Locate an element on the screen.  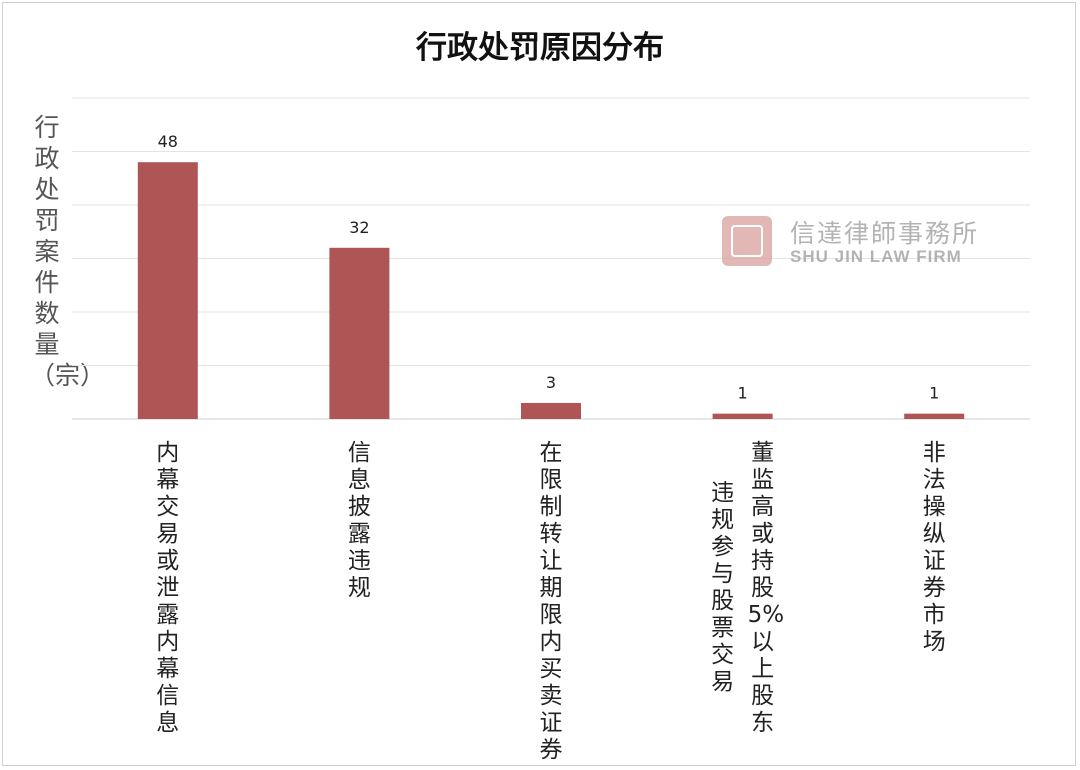
chart-title: 行政处罚原因分布 is located at coordinates (540, 48).